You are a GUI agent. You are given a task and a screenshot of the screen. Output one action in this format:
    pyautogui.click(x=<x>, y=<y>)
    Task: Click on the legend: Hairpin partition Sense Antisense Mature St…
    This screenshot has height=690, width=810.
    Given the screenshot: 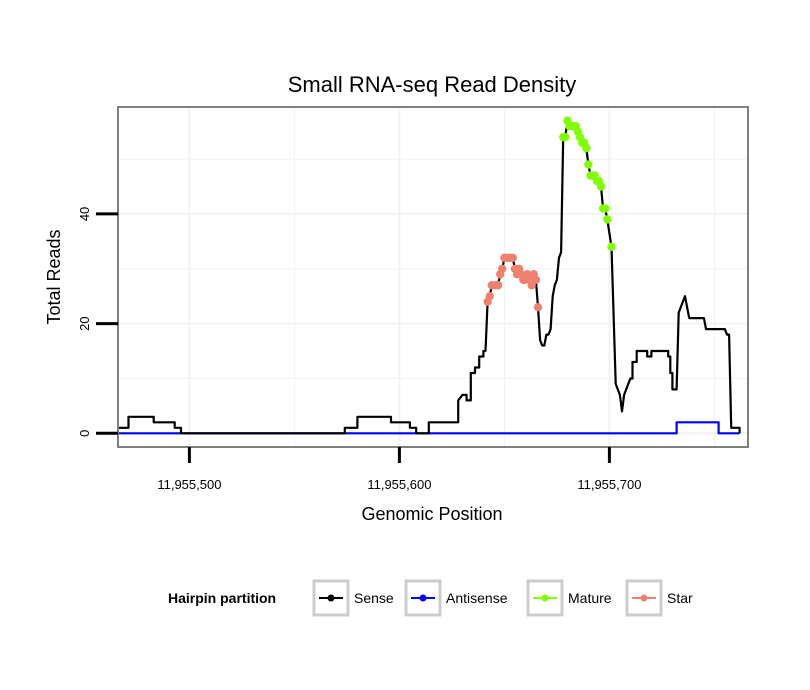 What is the action you would take?
    pyautogui.click(x=430, y=598)
    